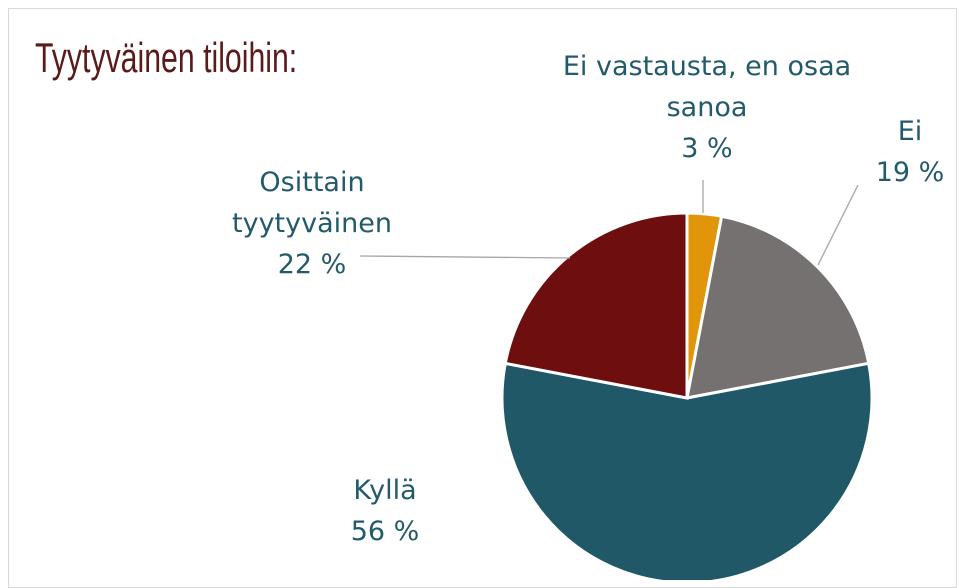 Image resolution: width=959 pixels, height=588 pixels. What do you see at coordinates (707, 148) in the screenshot?
I see `value-label: 3 %` at bounding box center [707, 148].